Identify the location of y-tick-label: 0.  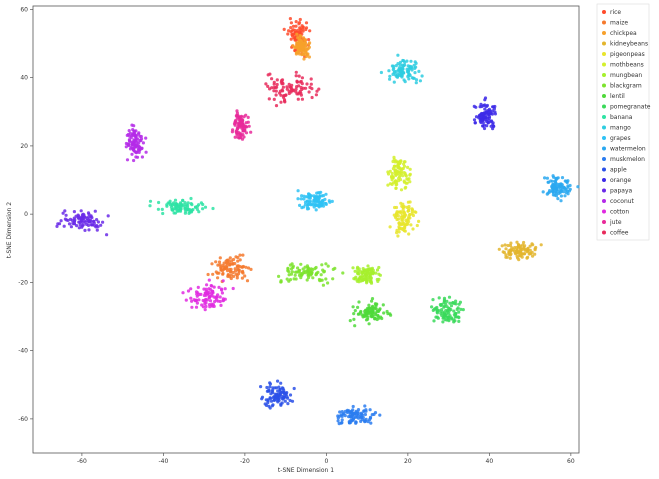
(26, 214).